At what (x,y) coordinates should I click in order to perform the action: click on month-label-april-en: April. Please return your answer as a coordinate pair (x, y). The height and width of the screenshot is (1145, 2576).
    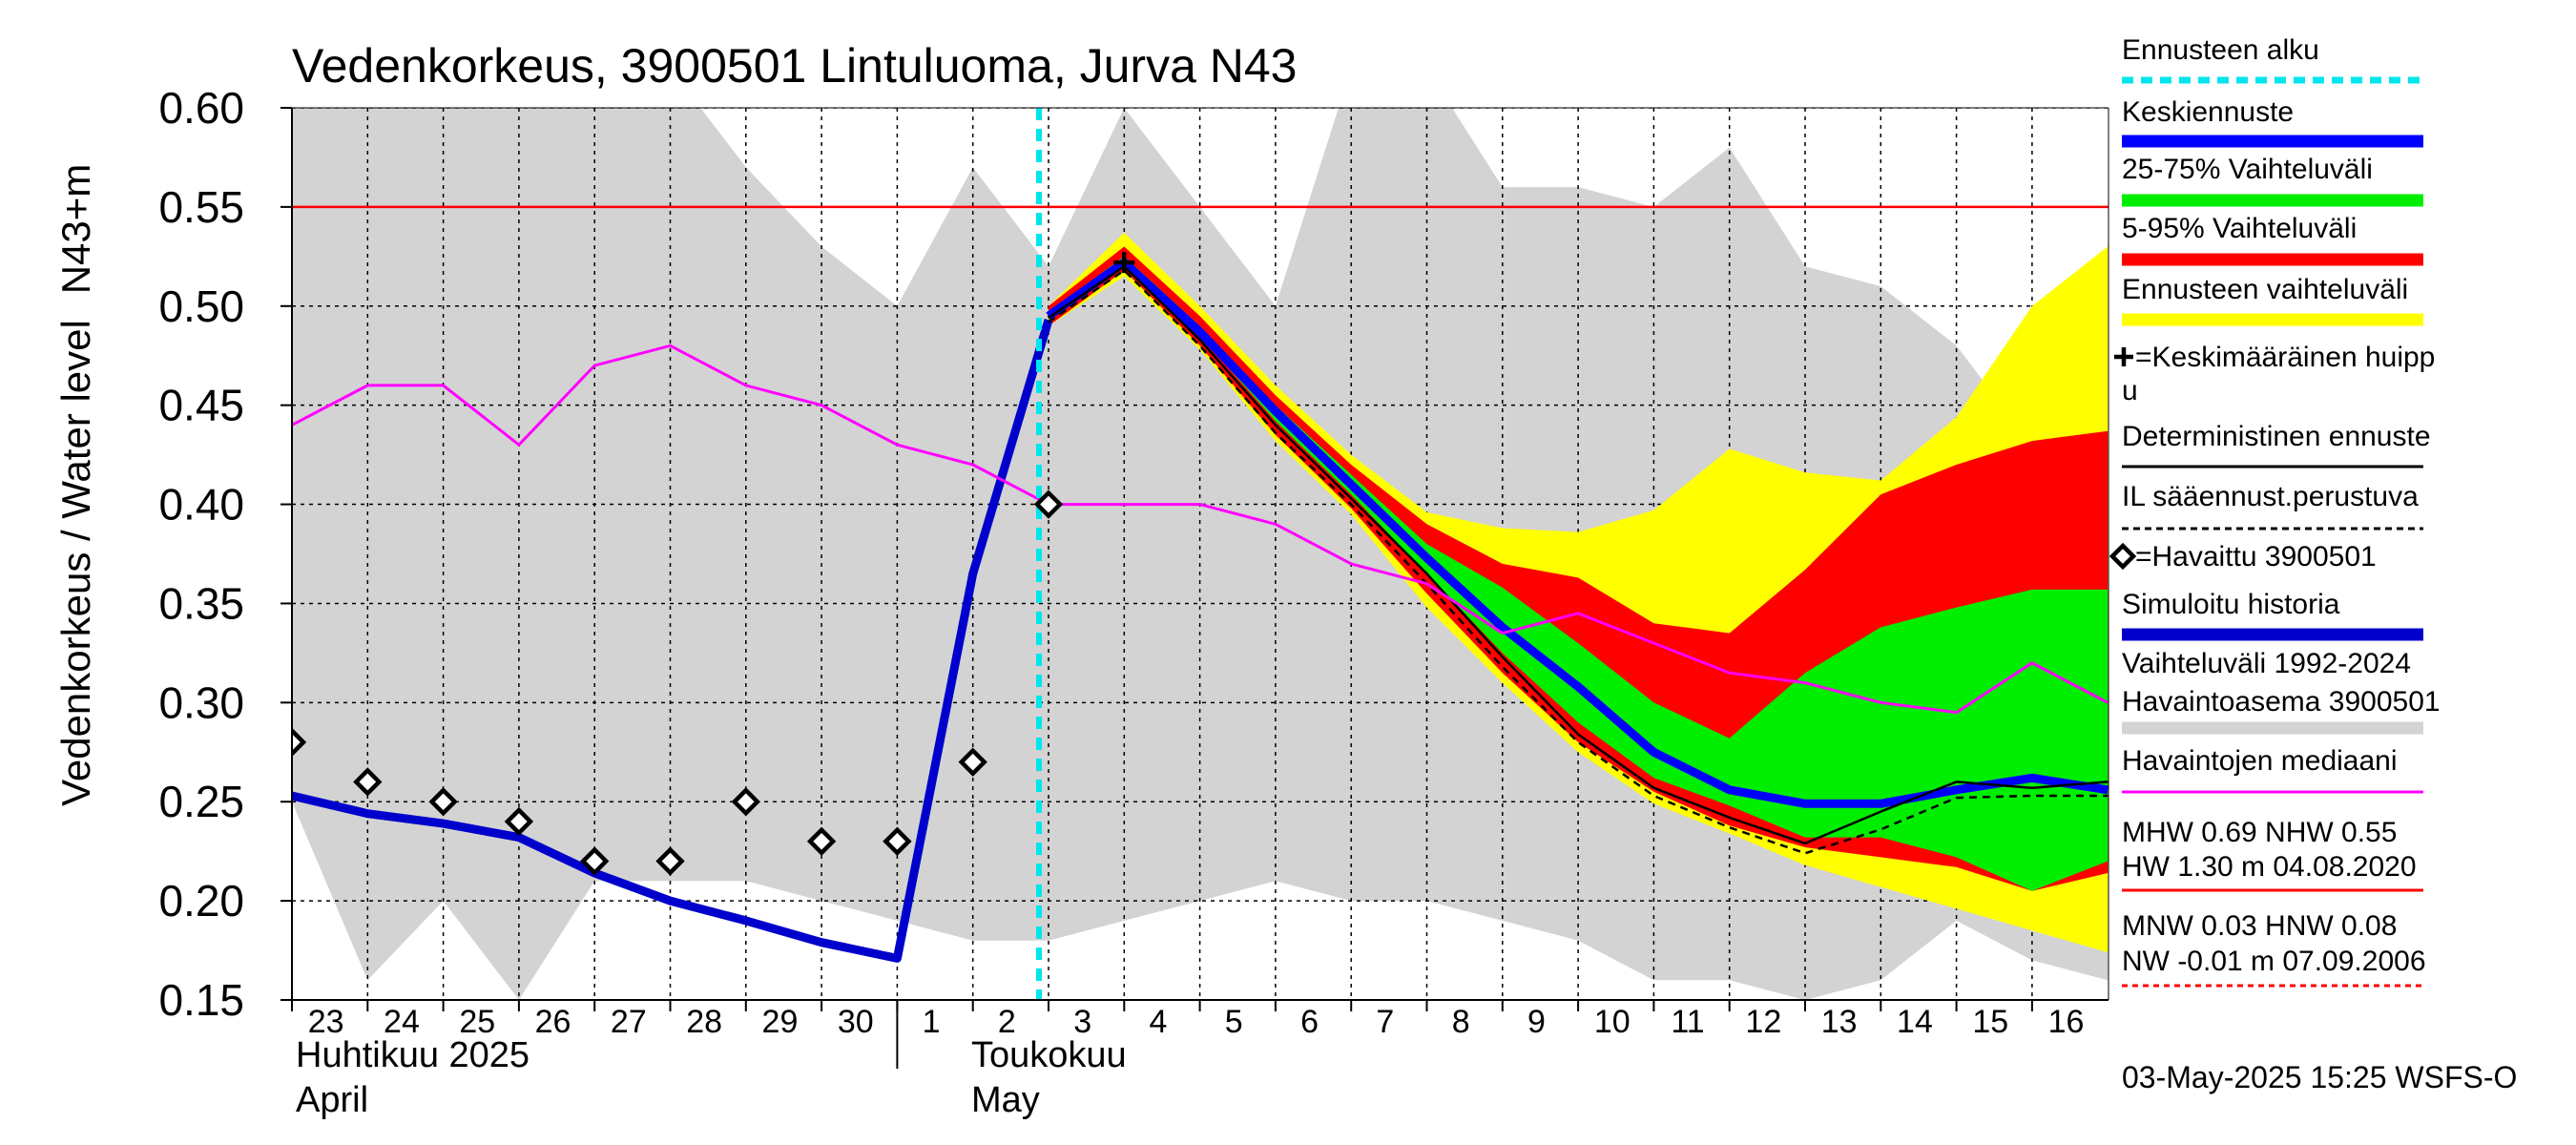
    Looking at the image, I should click on (332, 1100).